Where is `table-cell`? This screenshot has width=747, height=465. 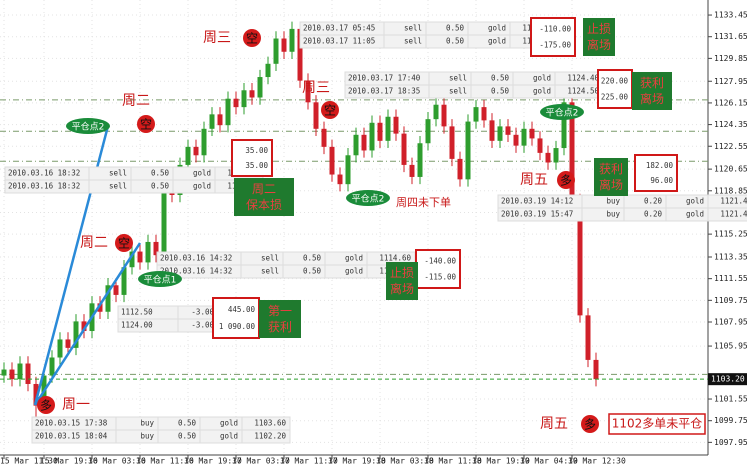 table-cell is located at coordinates (266, 436).